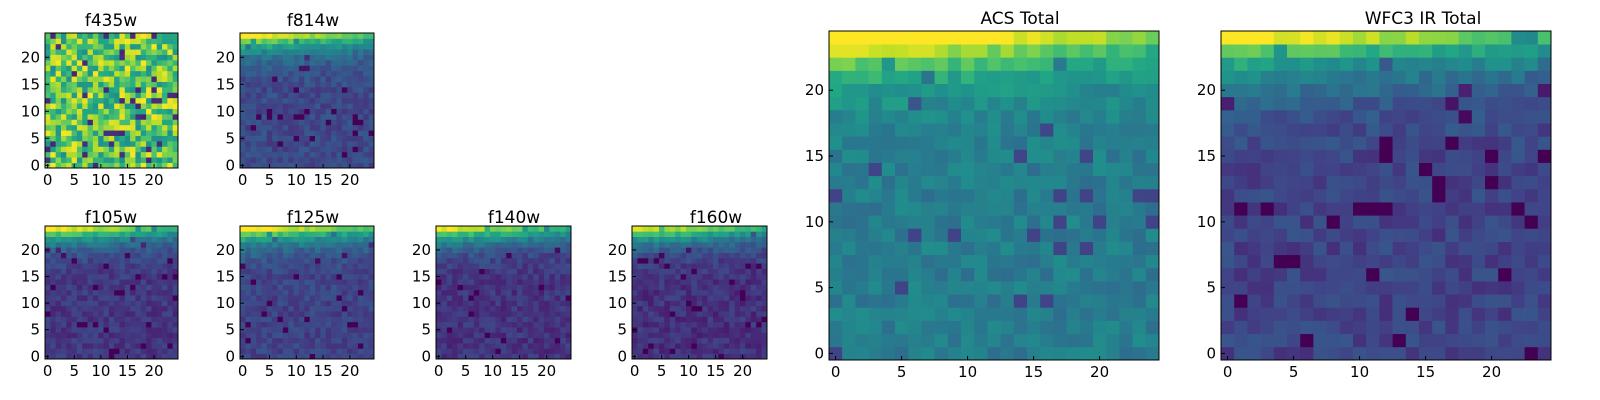  I want to click on y-tick-label: 0, so click(622, 356).